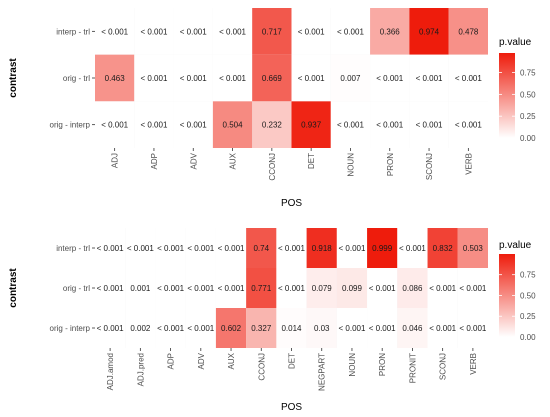 The image size is (550, 417). Describe the element at coordinates (322, 248) in the screenshot. I see `cell-value-label: 0.918` at that location.